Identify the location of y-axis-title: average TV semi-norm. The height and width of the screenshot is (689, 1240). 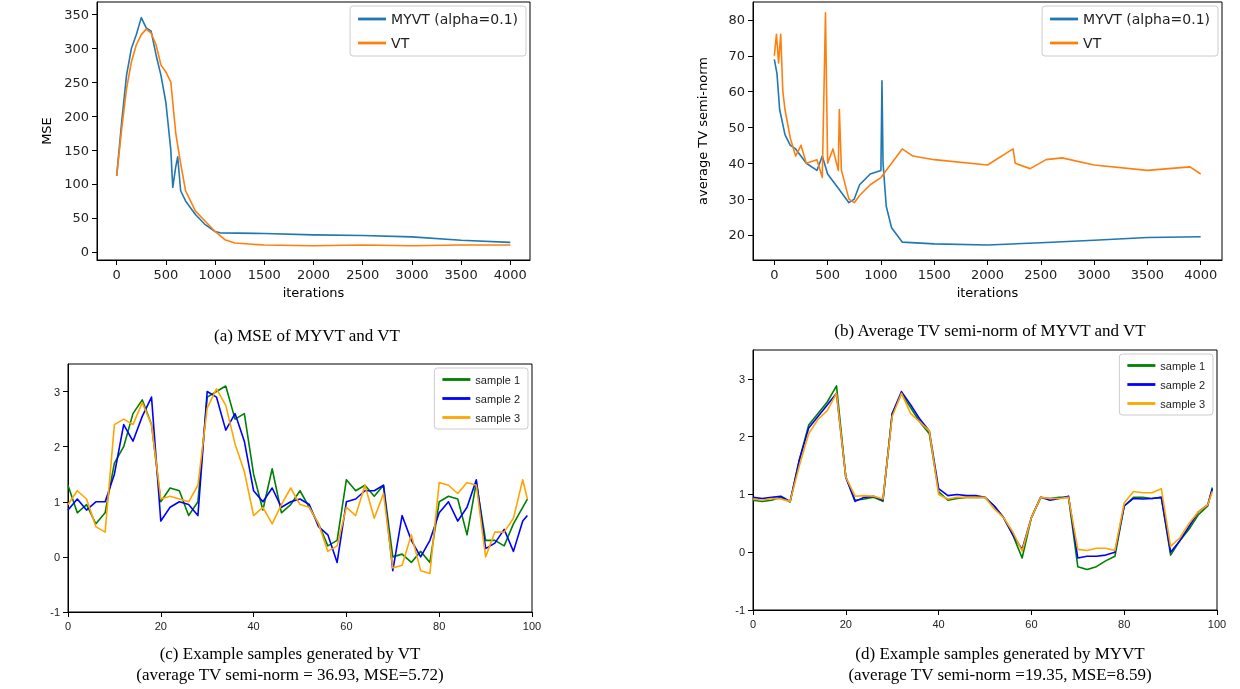
(702, 131).